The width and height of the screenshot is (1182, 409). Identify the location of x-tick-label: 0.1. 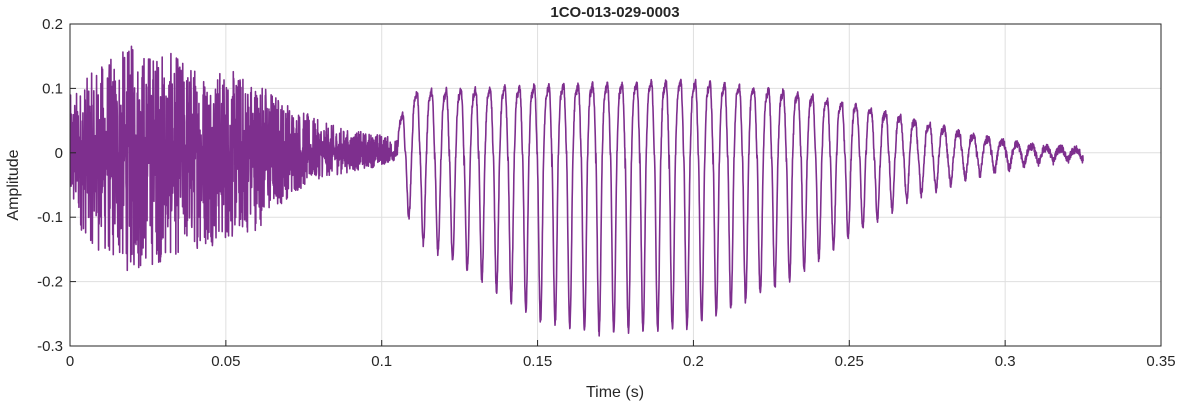
(381, 361).